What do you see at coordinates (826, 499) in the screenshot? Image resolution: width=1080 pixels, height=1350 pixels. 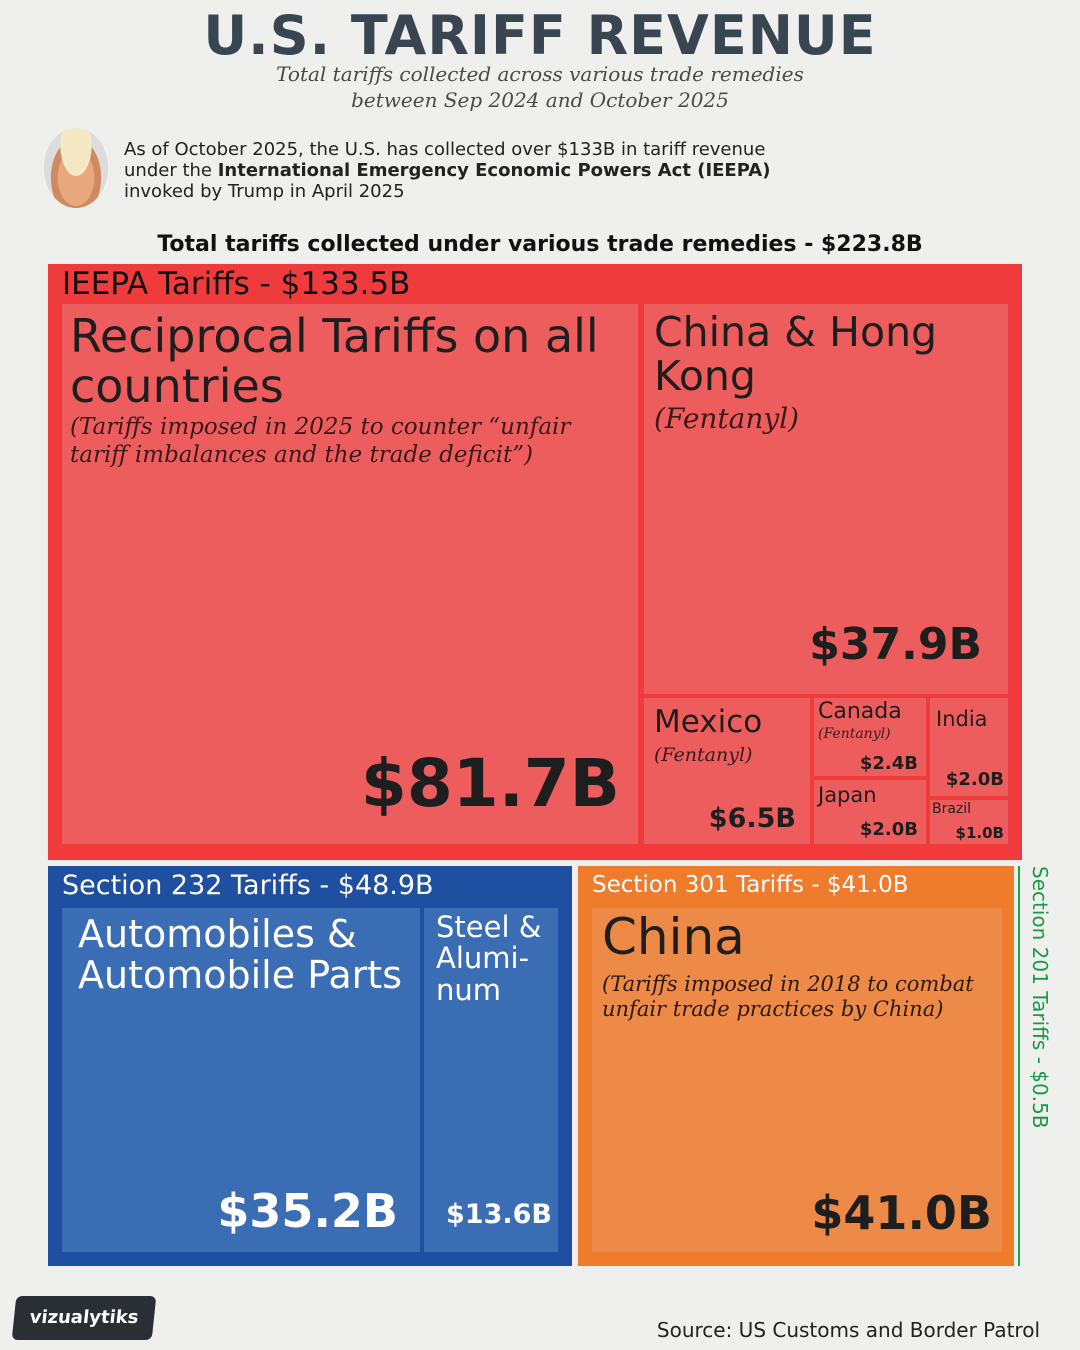 I see `tile-china-hk: China & Hong Kong (Fentanyl) $37.9B` at bounding box center [826, 499].